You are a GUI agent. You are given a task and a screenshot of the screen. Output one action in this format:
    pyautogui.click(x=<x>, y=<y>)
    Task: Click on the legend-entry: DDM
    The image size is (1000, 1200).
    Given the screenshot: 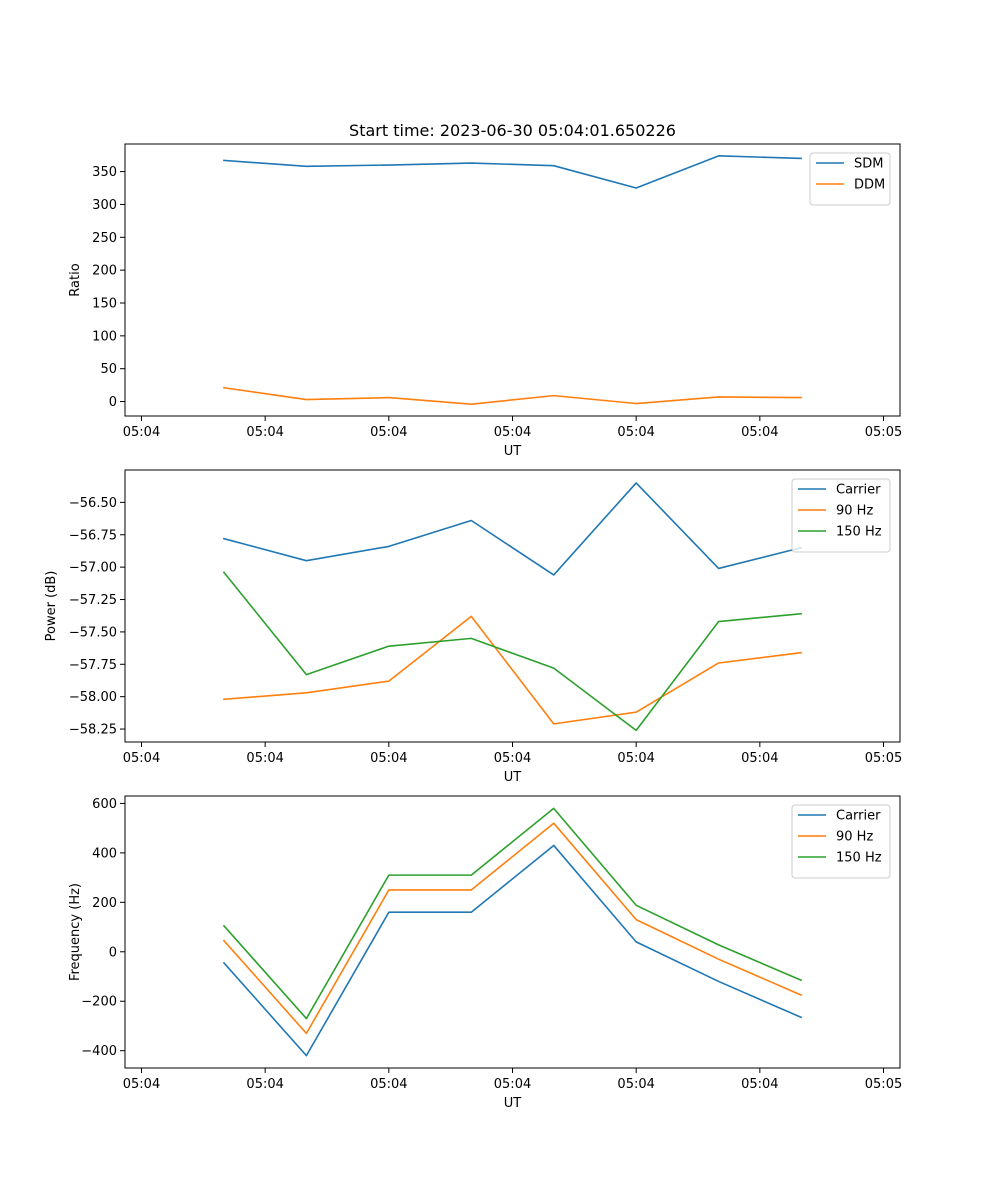 What is the action you would take?
    pyautogui.click(x=869, y=185)
    